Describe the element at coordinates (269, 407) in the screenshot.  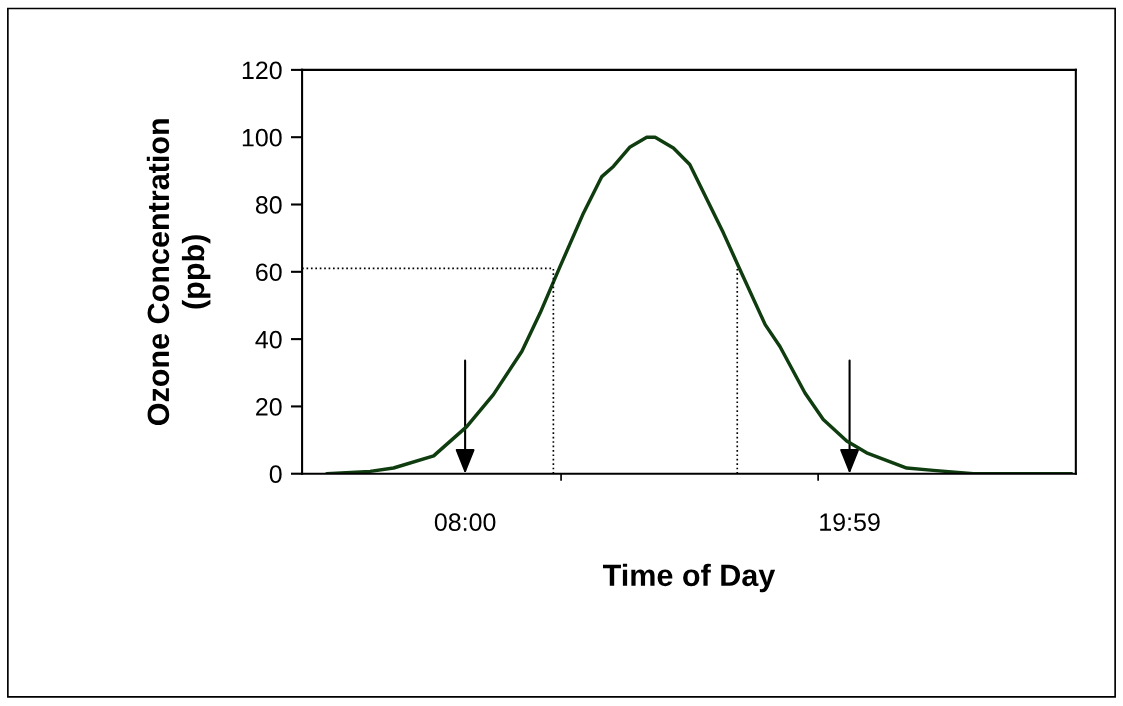
I see `y-tick-label: 20` at that location.